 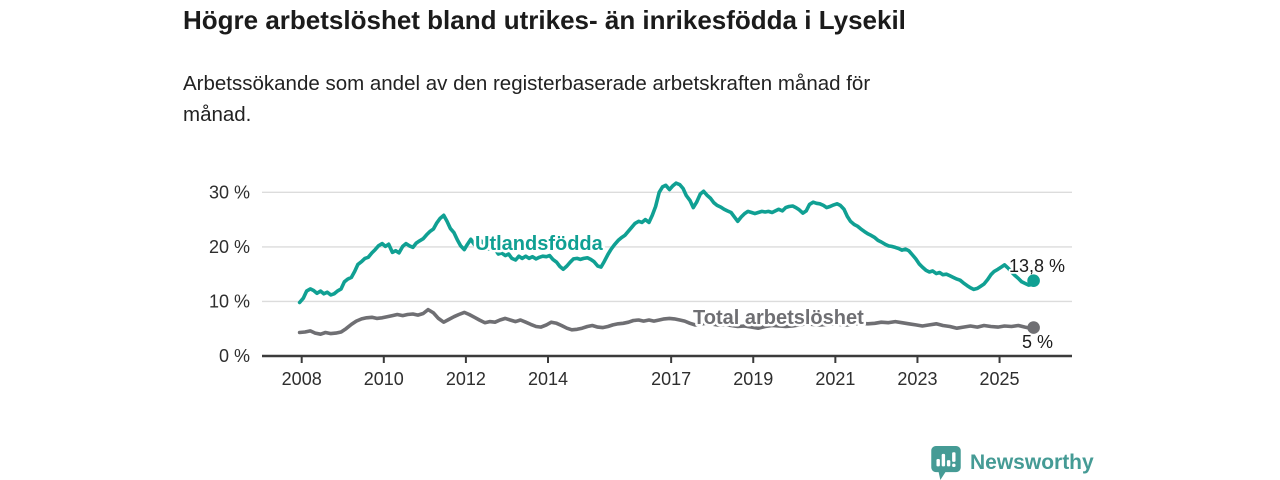 What do you see at coordinates (1000, 379) in the screenshot?
I see `x-axis-tick-label: 2025` at bounding box center [1000, 379].